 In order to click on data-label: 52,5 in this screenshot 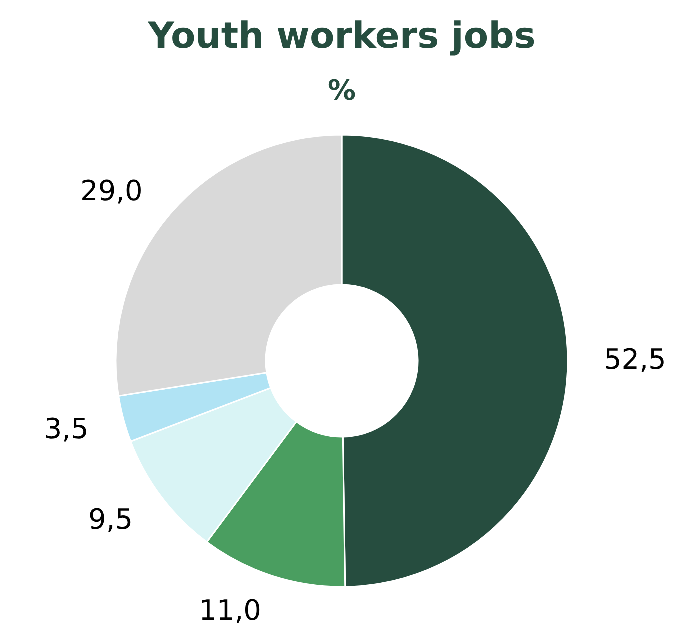, I will do `click(635, 359)`.